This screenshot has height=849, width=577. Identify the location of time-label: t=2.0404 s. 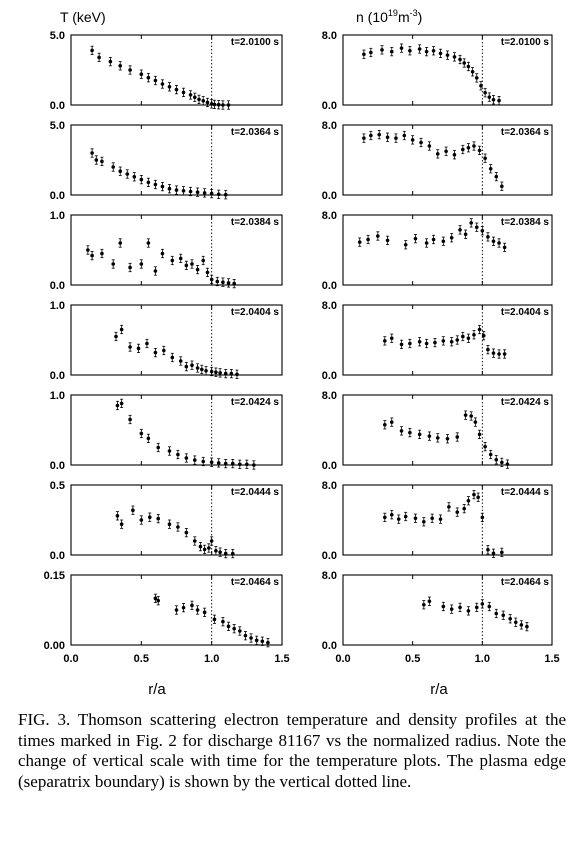
(525, 312).